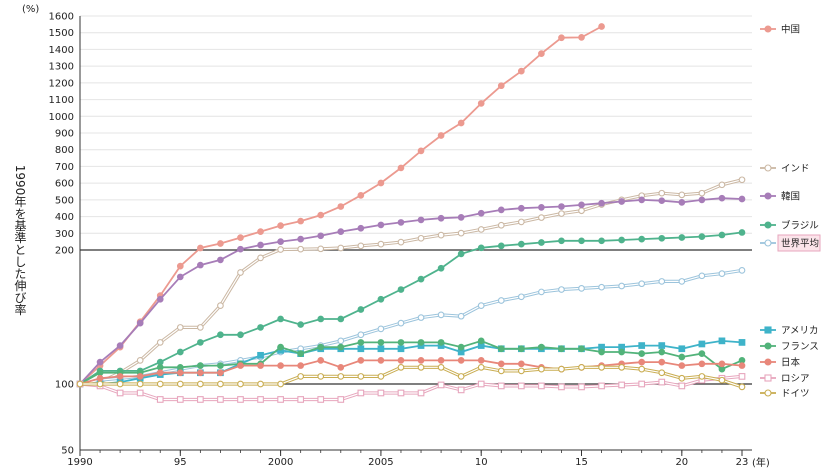 This screenshot has width=840, height=469. Describe the element at coordinates (800, 244) in the screenshot. I see `legend-label: 世界平均` at that location.